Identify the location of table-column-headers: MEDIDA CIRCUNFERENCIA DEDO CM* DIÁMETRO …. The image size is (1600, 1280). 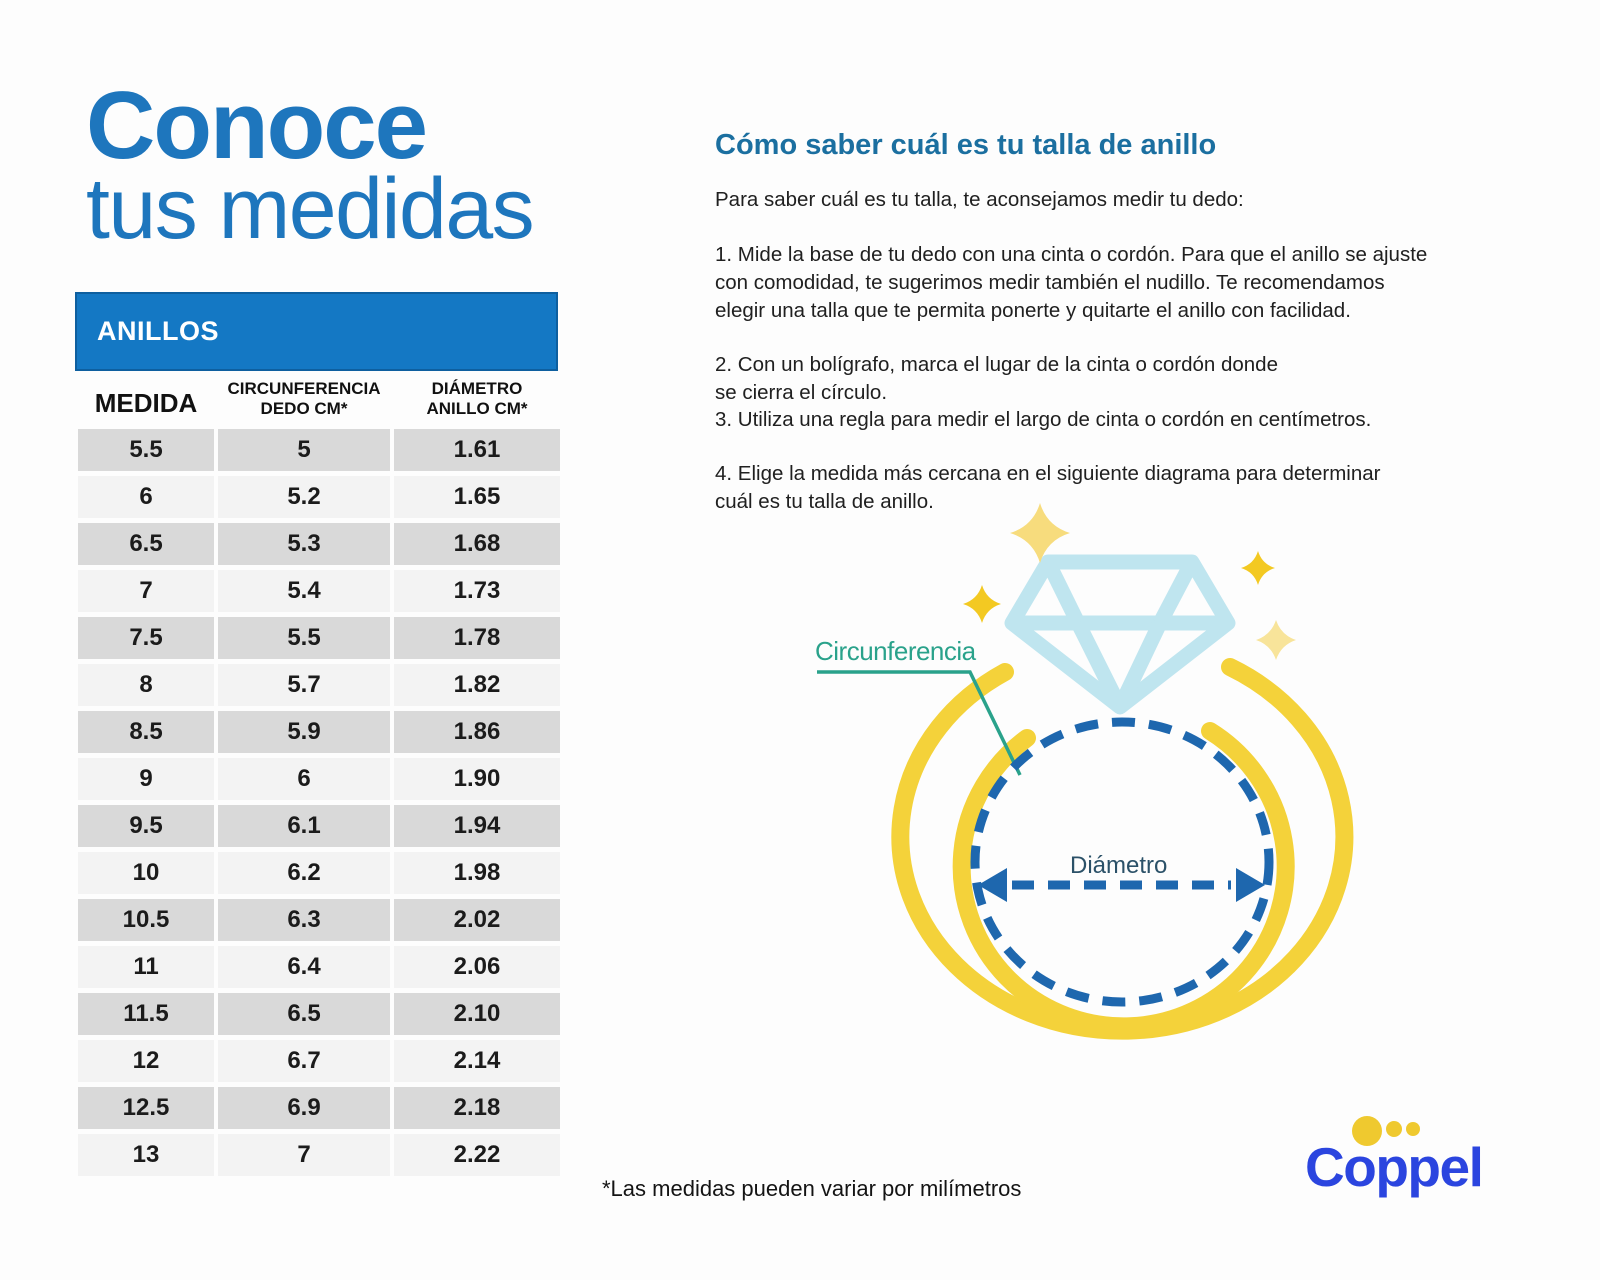
(316, 400).